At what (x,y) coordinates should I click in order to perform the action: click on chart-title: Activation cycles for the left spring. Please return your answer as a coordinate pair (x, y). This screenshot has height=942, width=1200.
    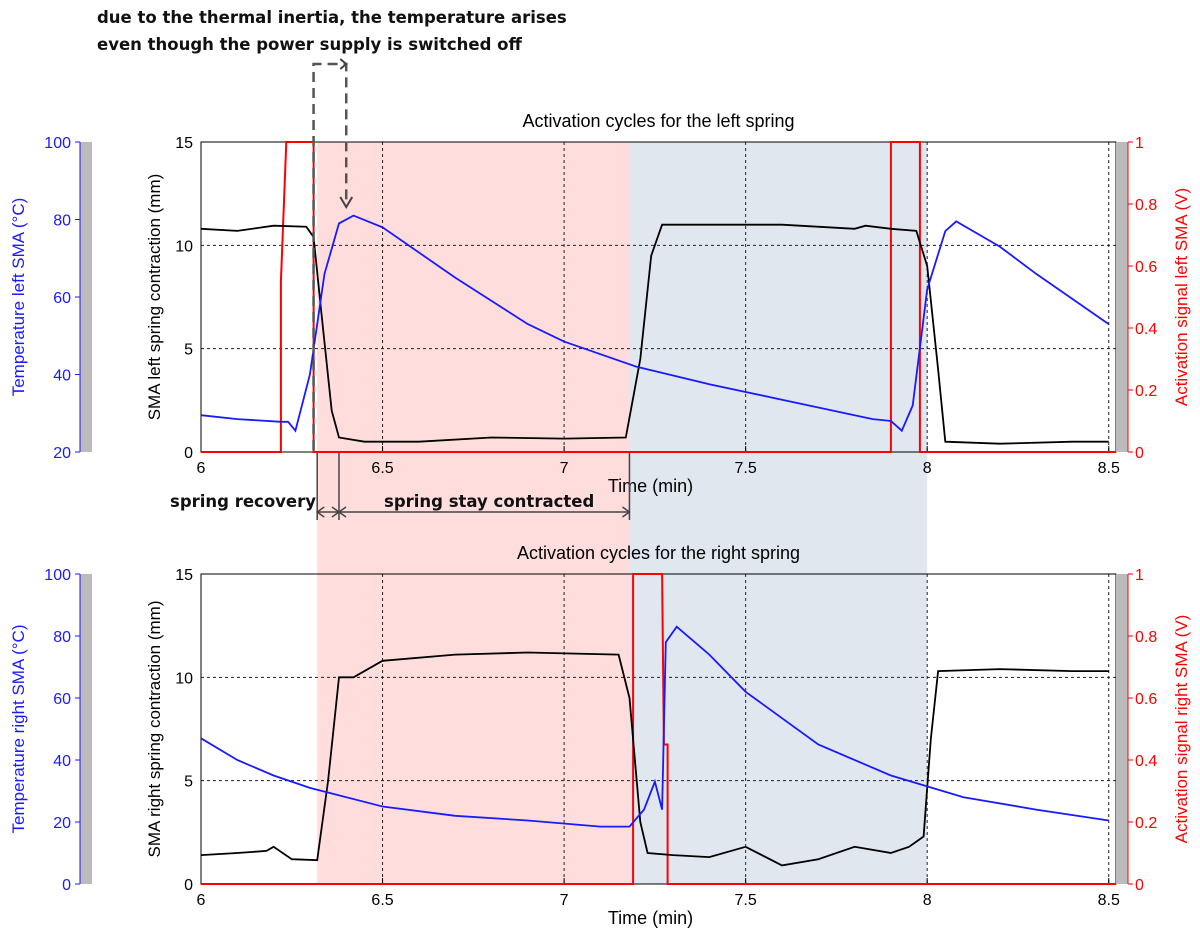
    Looking at the image, I should click on (658, 121).